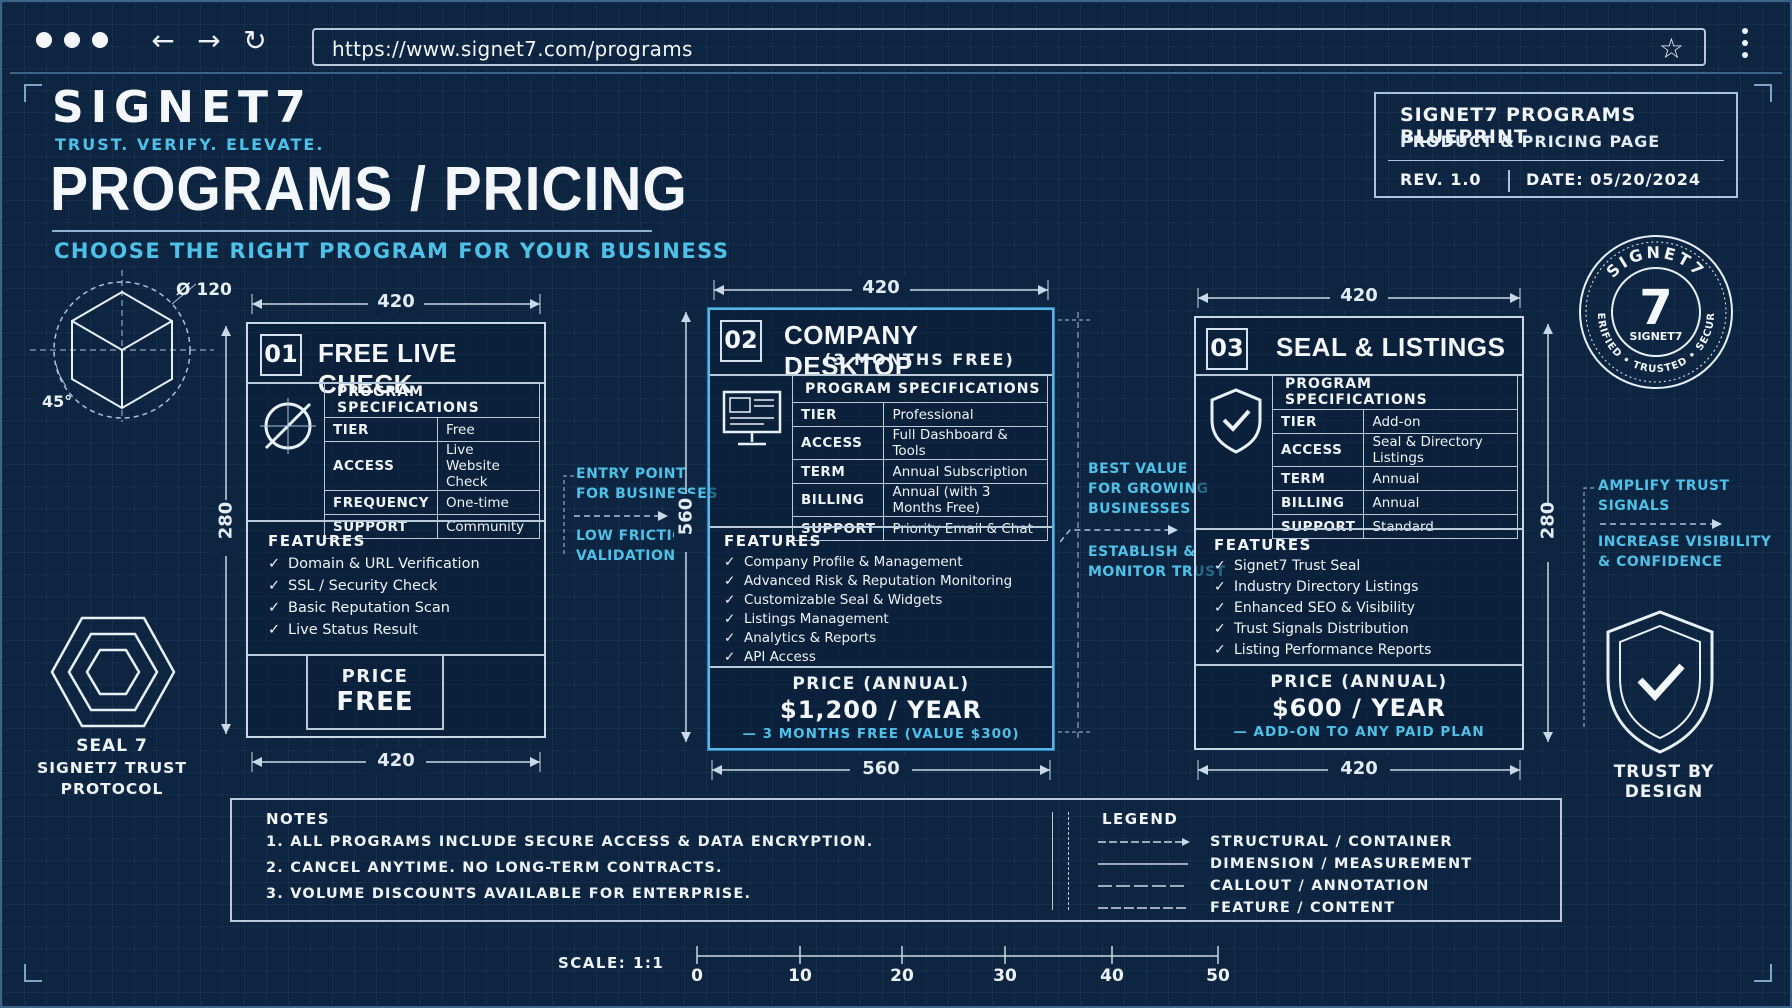 This screenshot has height=1008, width=1792. What do you see at coordinates (113, 672) in the screenshot?
I see `seal7-hexagon-icon` at bounding box center [113, 672].